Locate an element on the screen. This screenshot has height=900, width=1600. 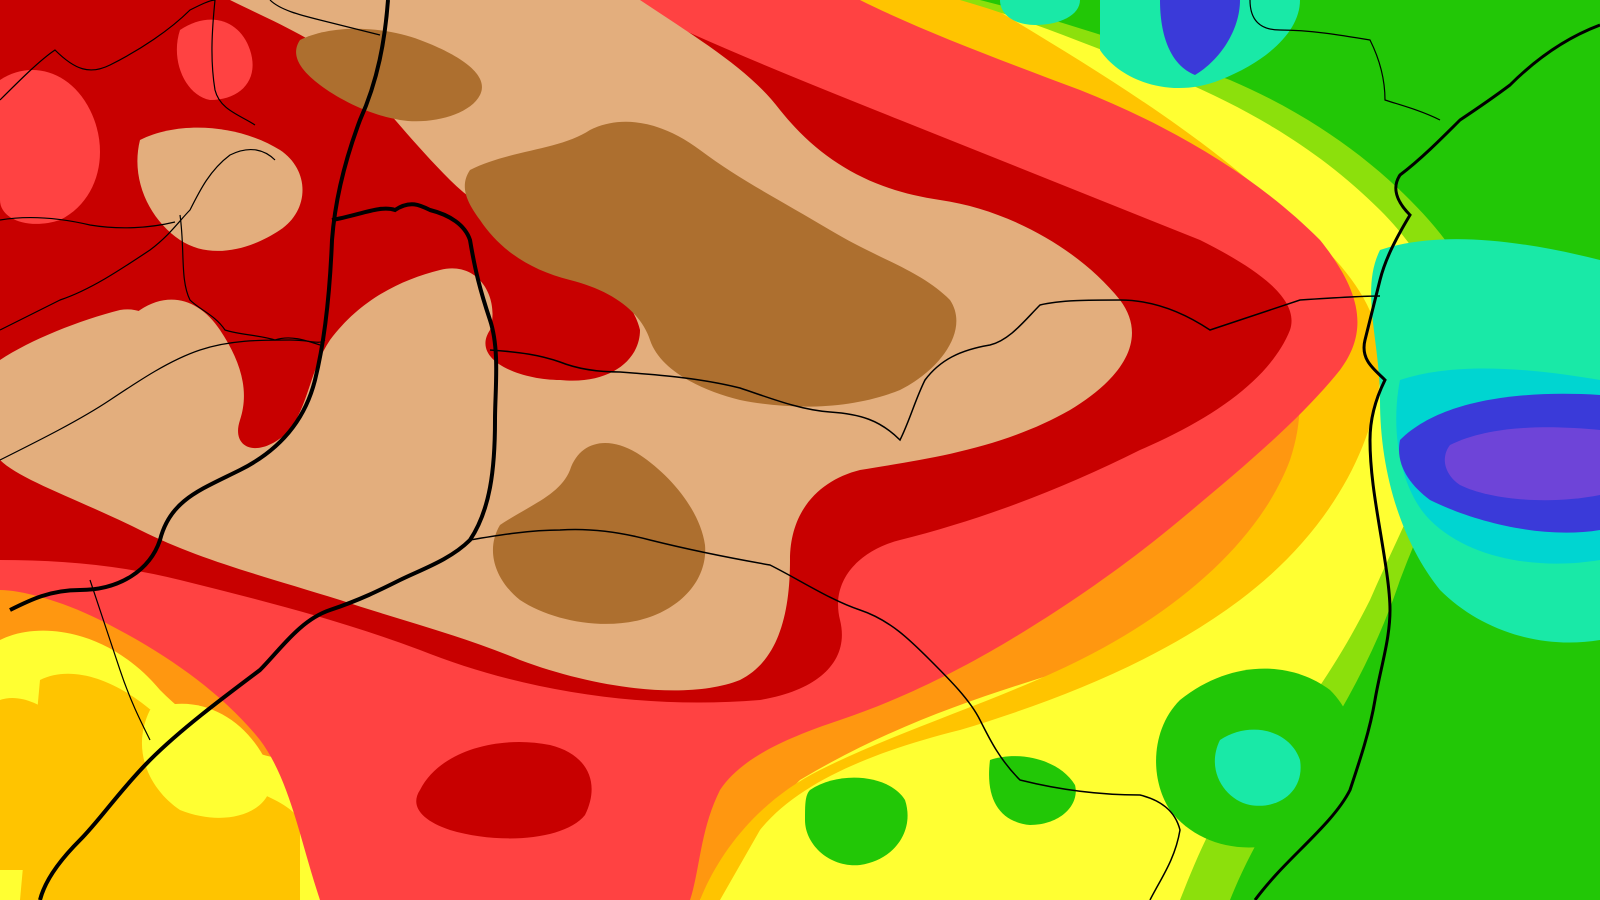
dark-brown-zone-north is located at coordinates (389, 75).